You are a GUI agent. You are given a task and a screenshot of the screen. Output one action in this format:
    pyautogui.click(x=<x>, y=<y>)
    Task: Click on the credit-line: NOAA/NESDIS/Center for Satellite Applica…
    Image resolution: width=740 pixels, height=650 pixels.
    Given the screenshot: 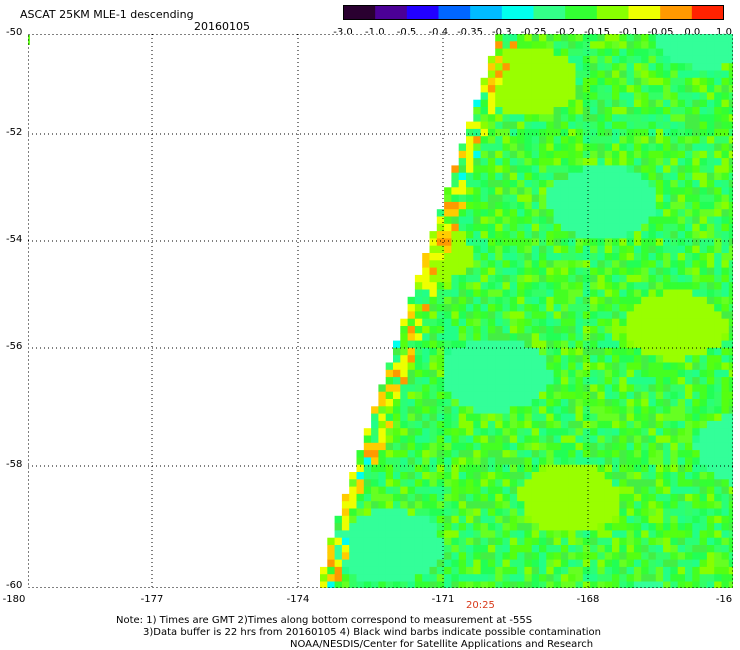 What is the action you would take?
    pyautogui.click(x=442, y=644)
    